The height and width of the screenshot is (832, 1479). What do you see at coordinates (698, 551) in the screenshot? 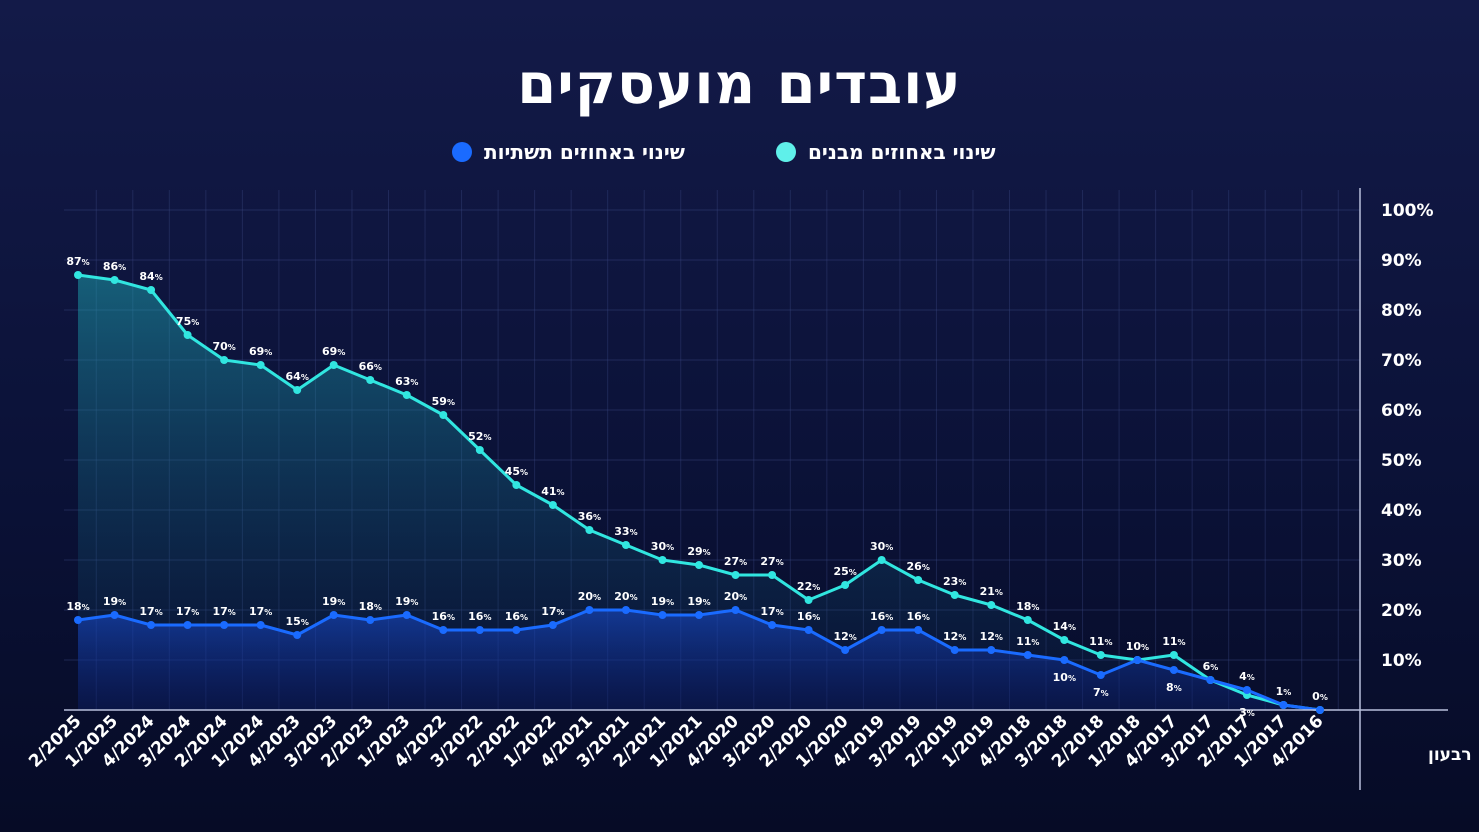
I see `data-label: 29%` at bounding box center [698, 551].